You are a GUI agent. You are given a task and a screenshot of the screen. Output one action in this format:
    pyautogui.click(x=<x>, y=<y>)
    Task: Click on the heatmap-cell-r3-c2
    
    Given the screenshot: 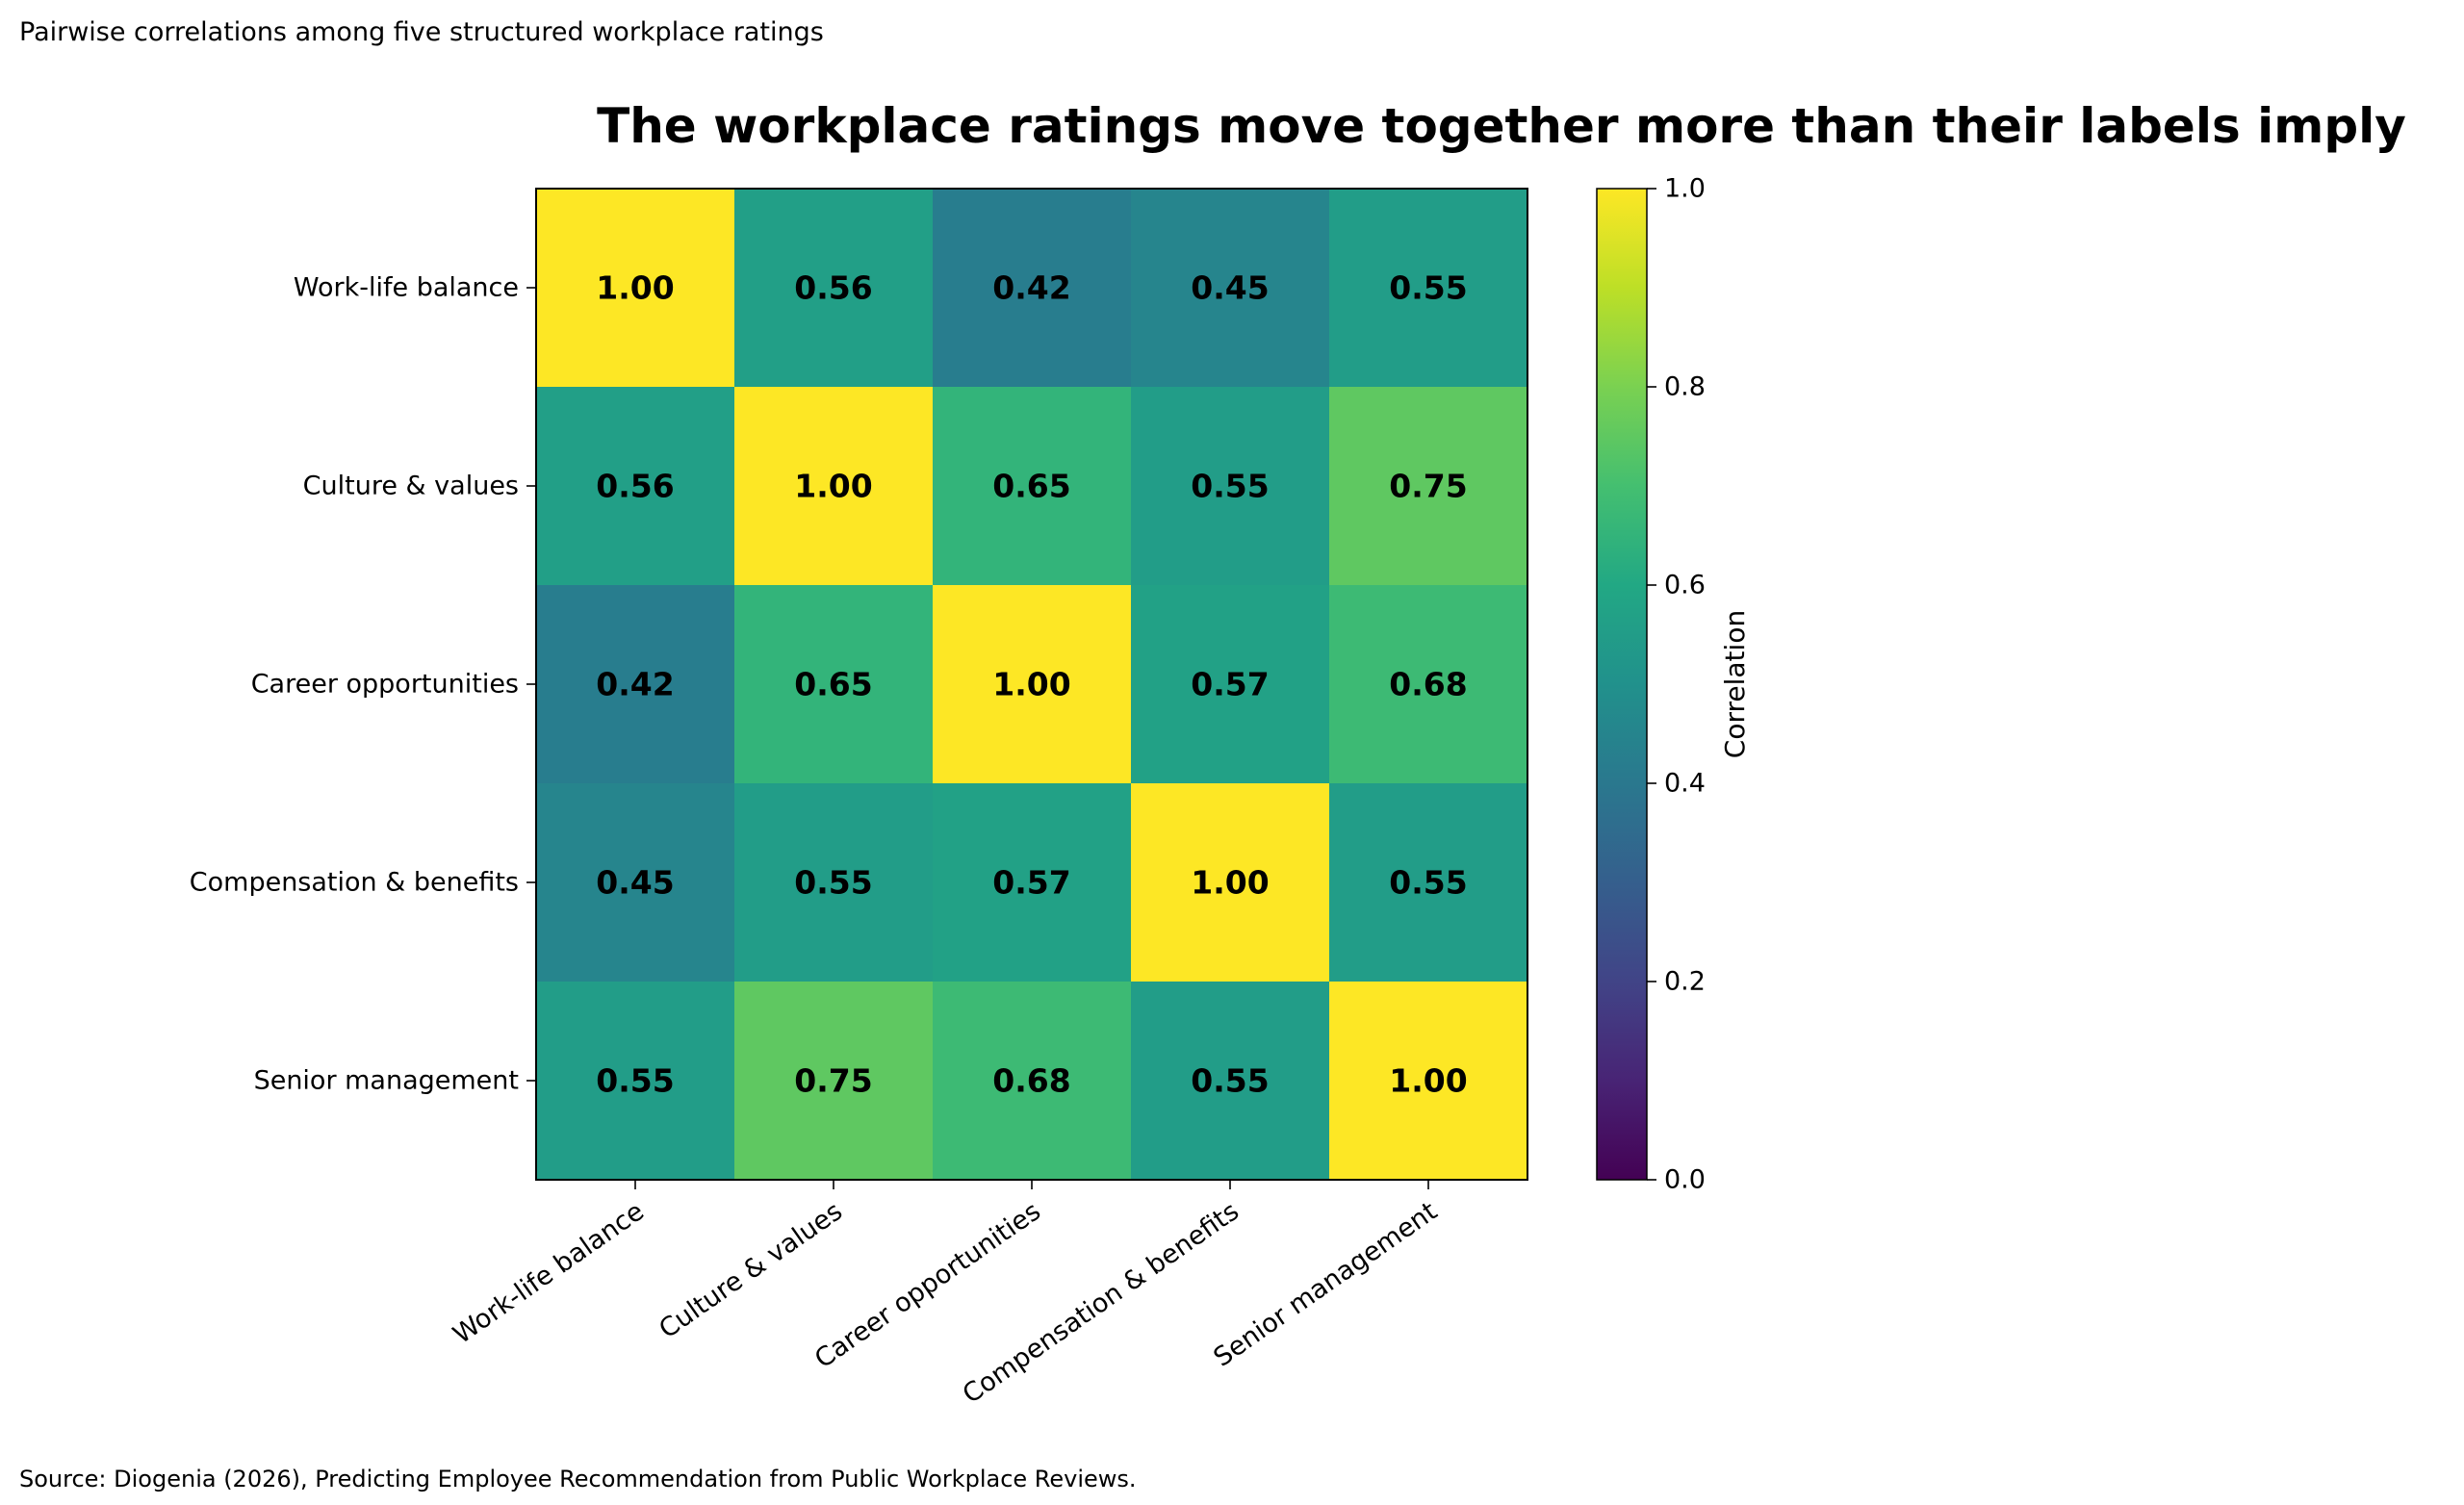 What is the action you would take?
    pyautogui.click(x=834, y=685)
    